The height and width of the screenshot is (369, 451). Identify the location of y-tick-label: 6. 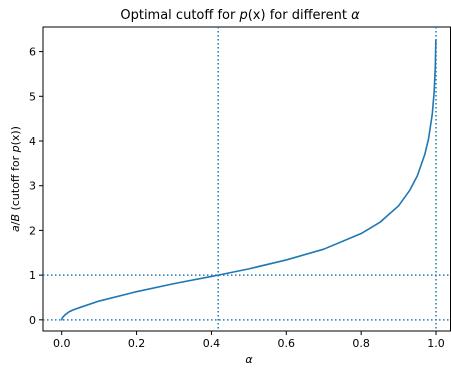
(32, 52).